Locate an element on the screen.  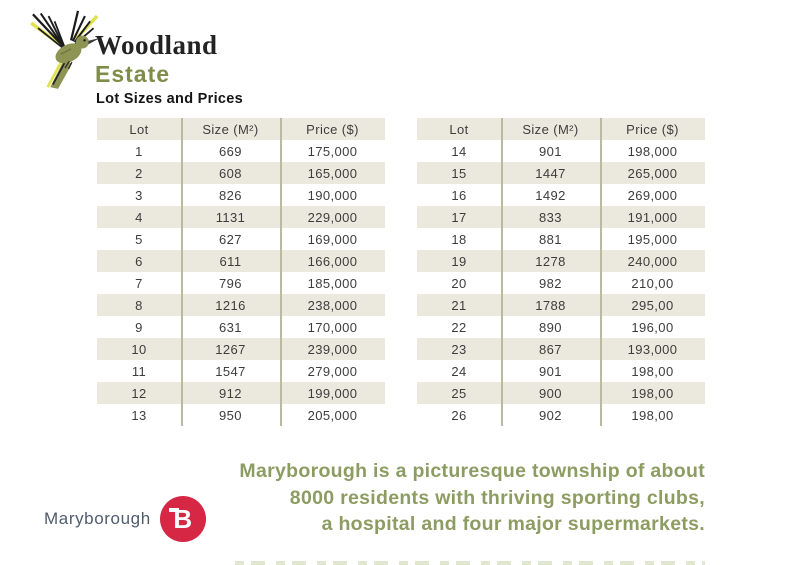
cell-lot: 14 is located at coordinates (459, 151).